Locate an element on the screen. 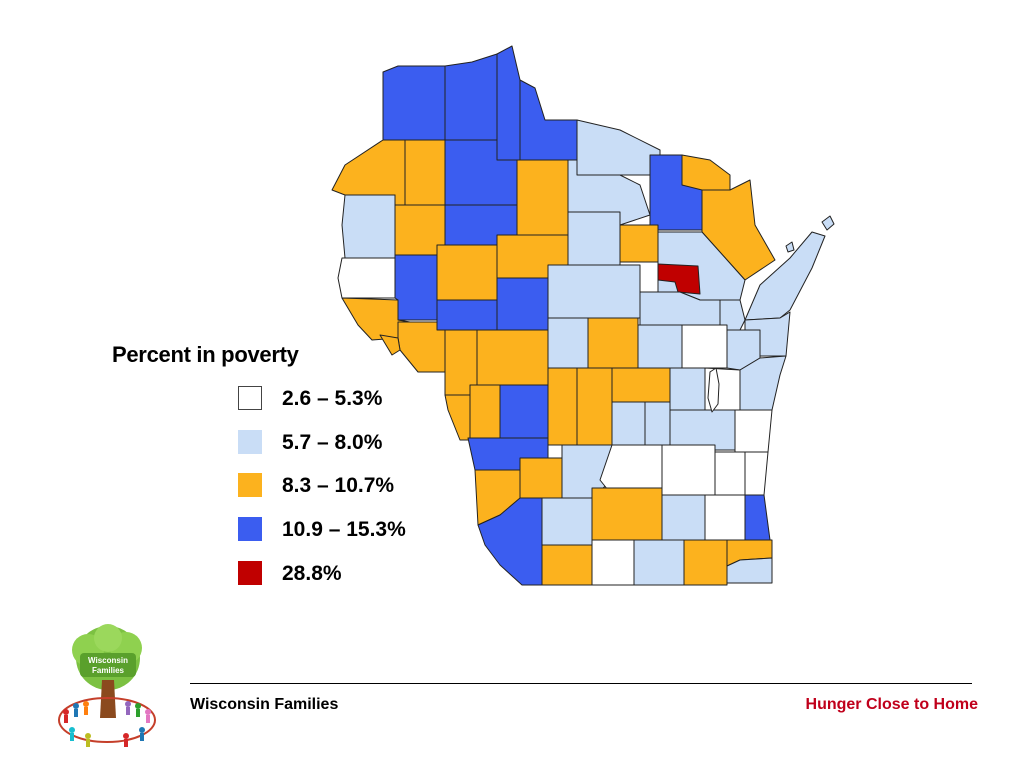 This screenshot has height=768, width=1024. legend-label: 2.6 – 5.3% is located at coordinates (332, 398).